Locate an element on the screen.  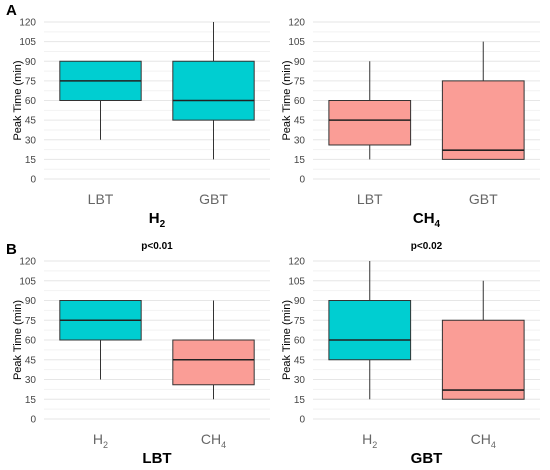
chart-title: GBT is located at coordinates (427, 458).